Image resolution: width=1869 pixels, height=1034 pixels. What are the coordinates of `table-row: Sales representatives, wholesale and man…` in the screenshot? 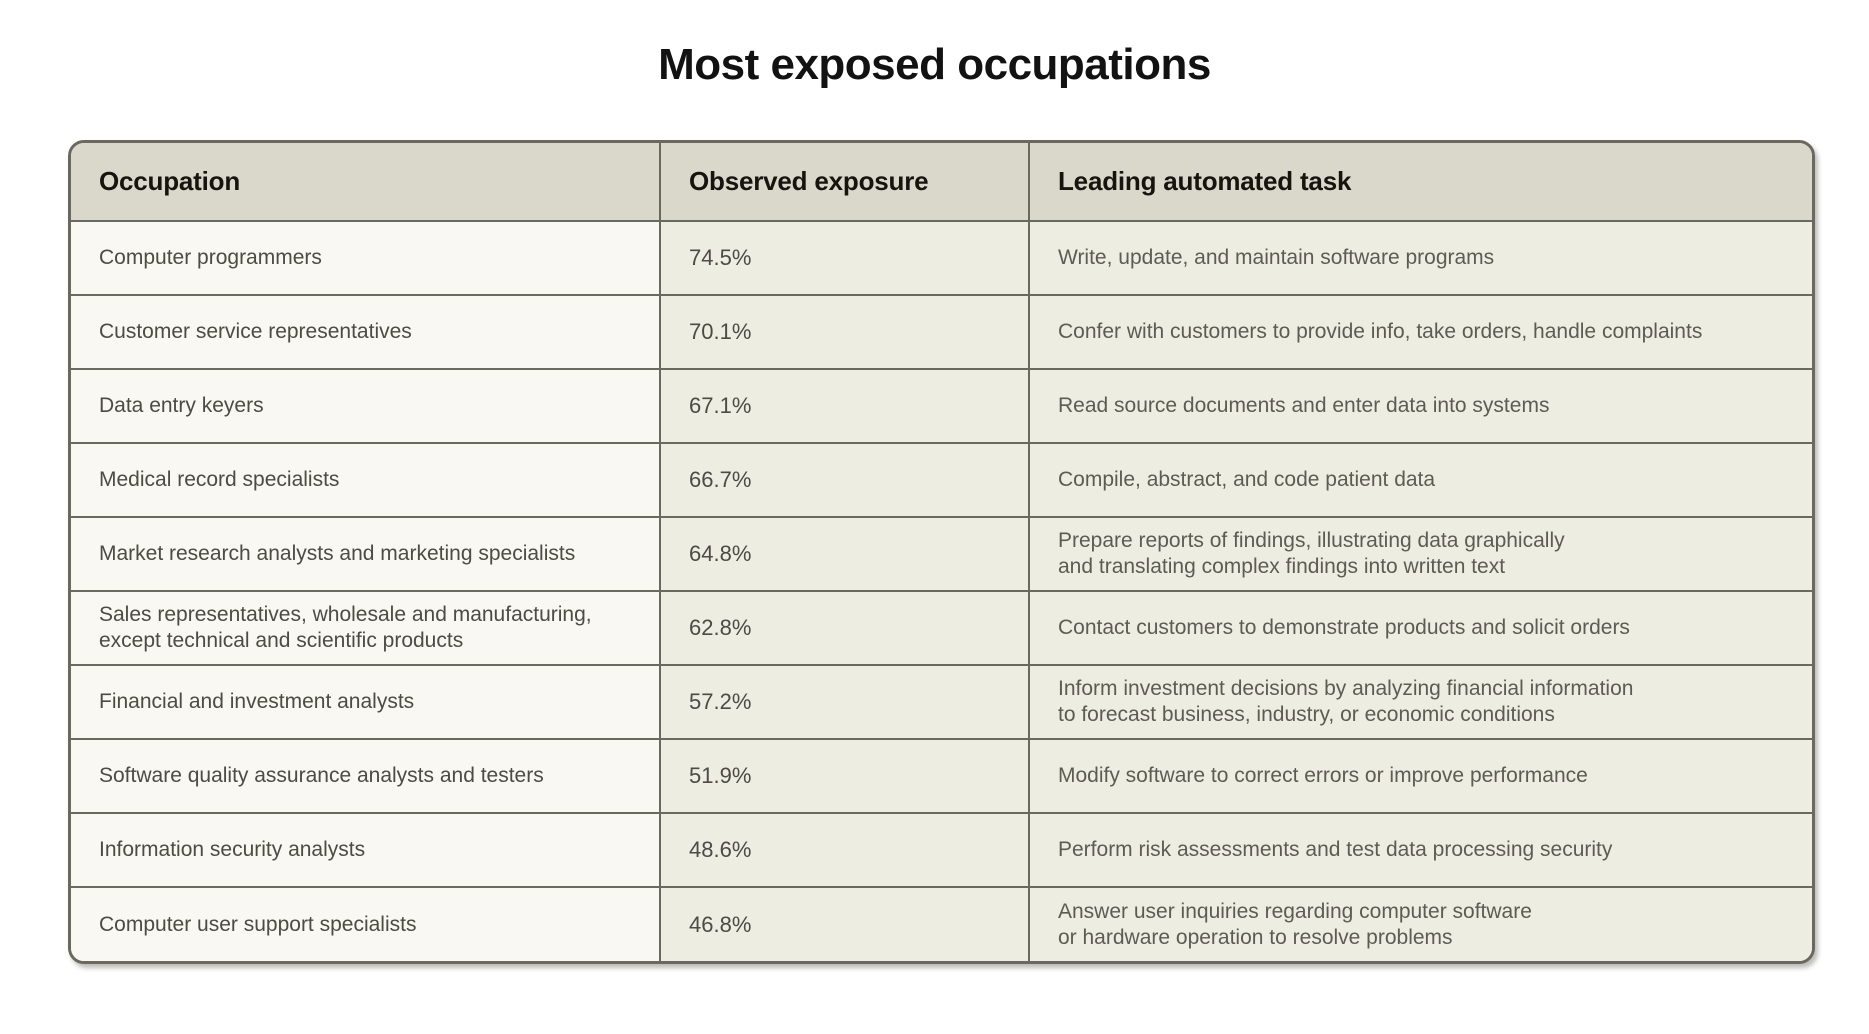 It's located at (941, 628).